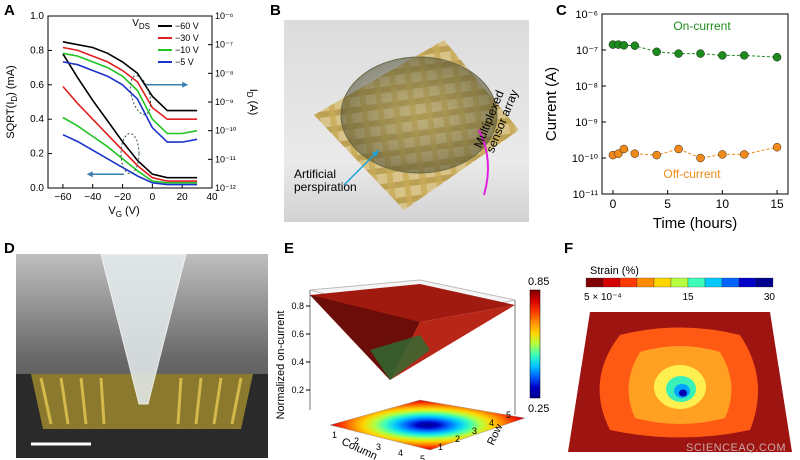 The height and width of the screenshot is (460, 800). Describe the element at coordinates (400, 357) in the screenshot. I see `surface-valley` at that location.